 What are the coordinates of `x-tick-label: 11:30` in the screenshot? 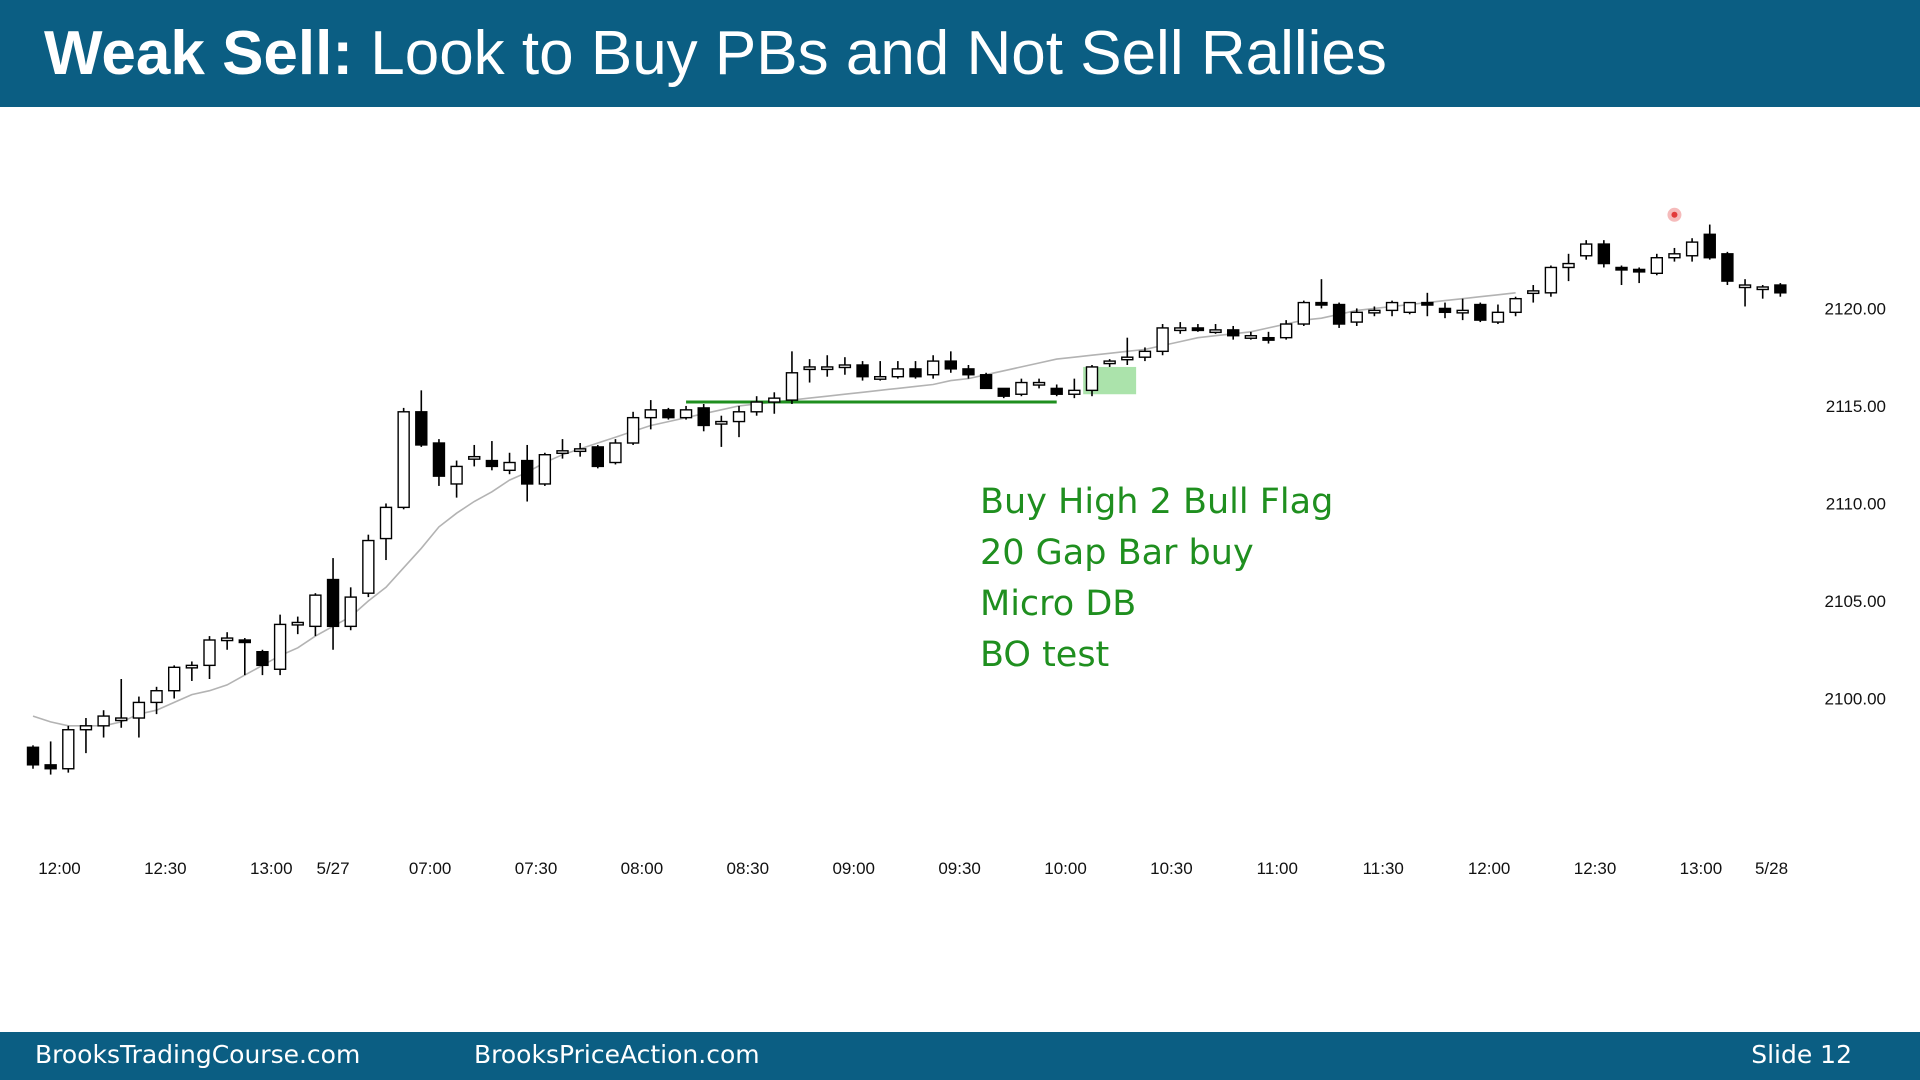 It's located at (1383, 868).